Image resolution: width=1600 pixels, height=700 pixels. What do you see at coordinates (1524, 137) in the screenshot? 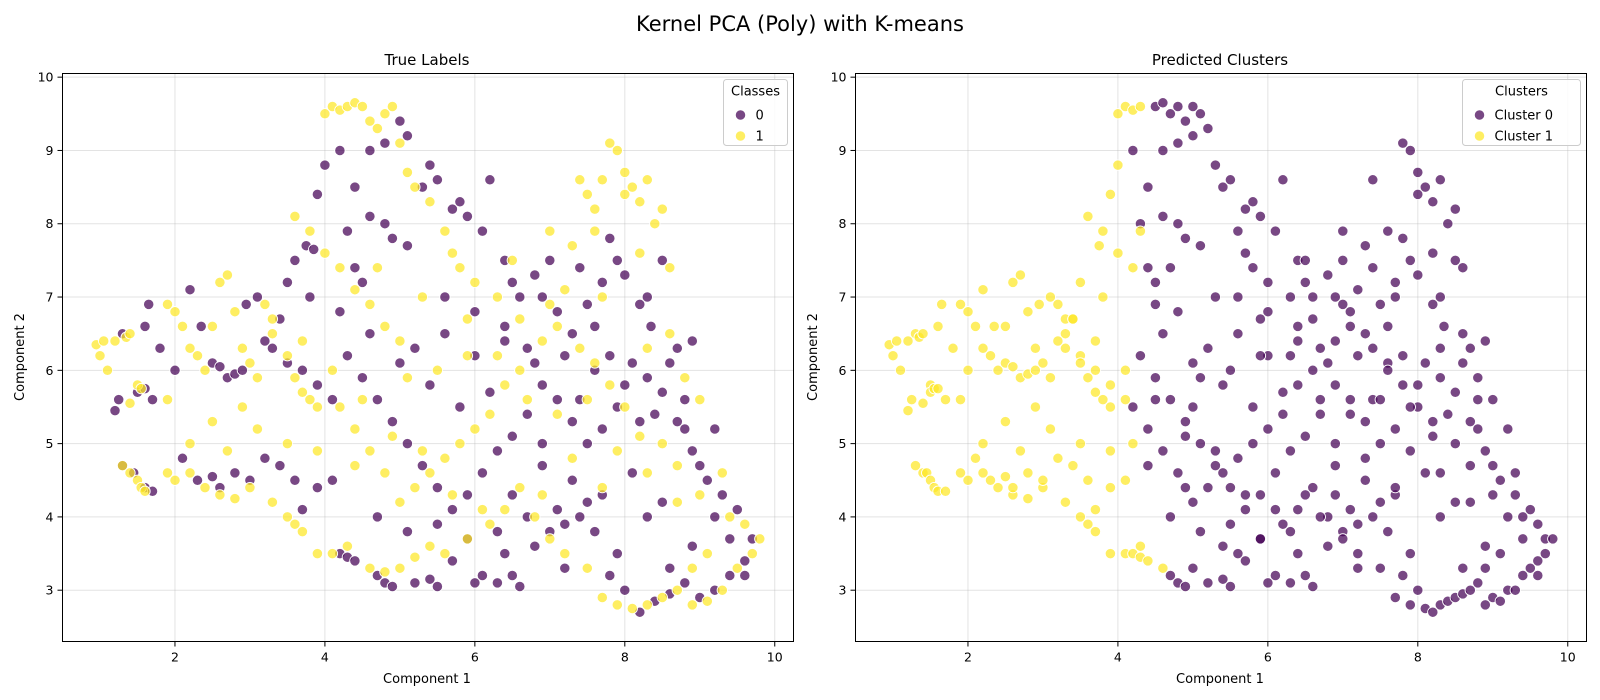
I see `legend-label: Cluster 1` at bounding box center [1524, 137].